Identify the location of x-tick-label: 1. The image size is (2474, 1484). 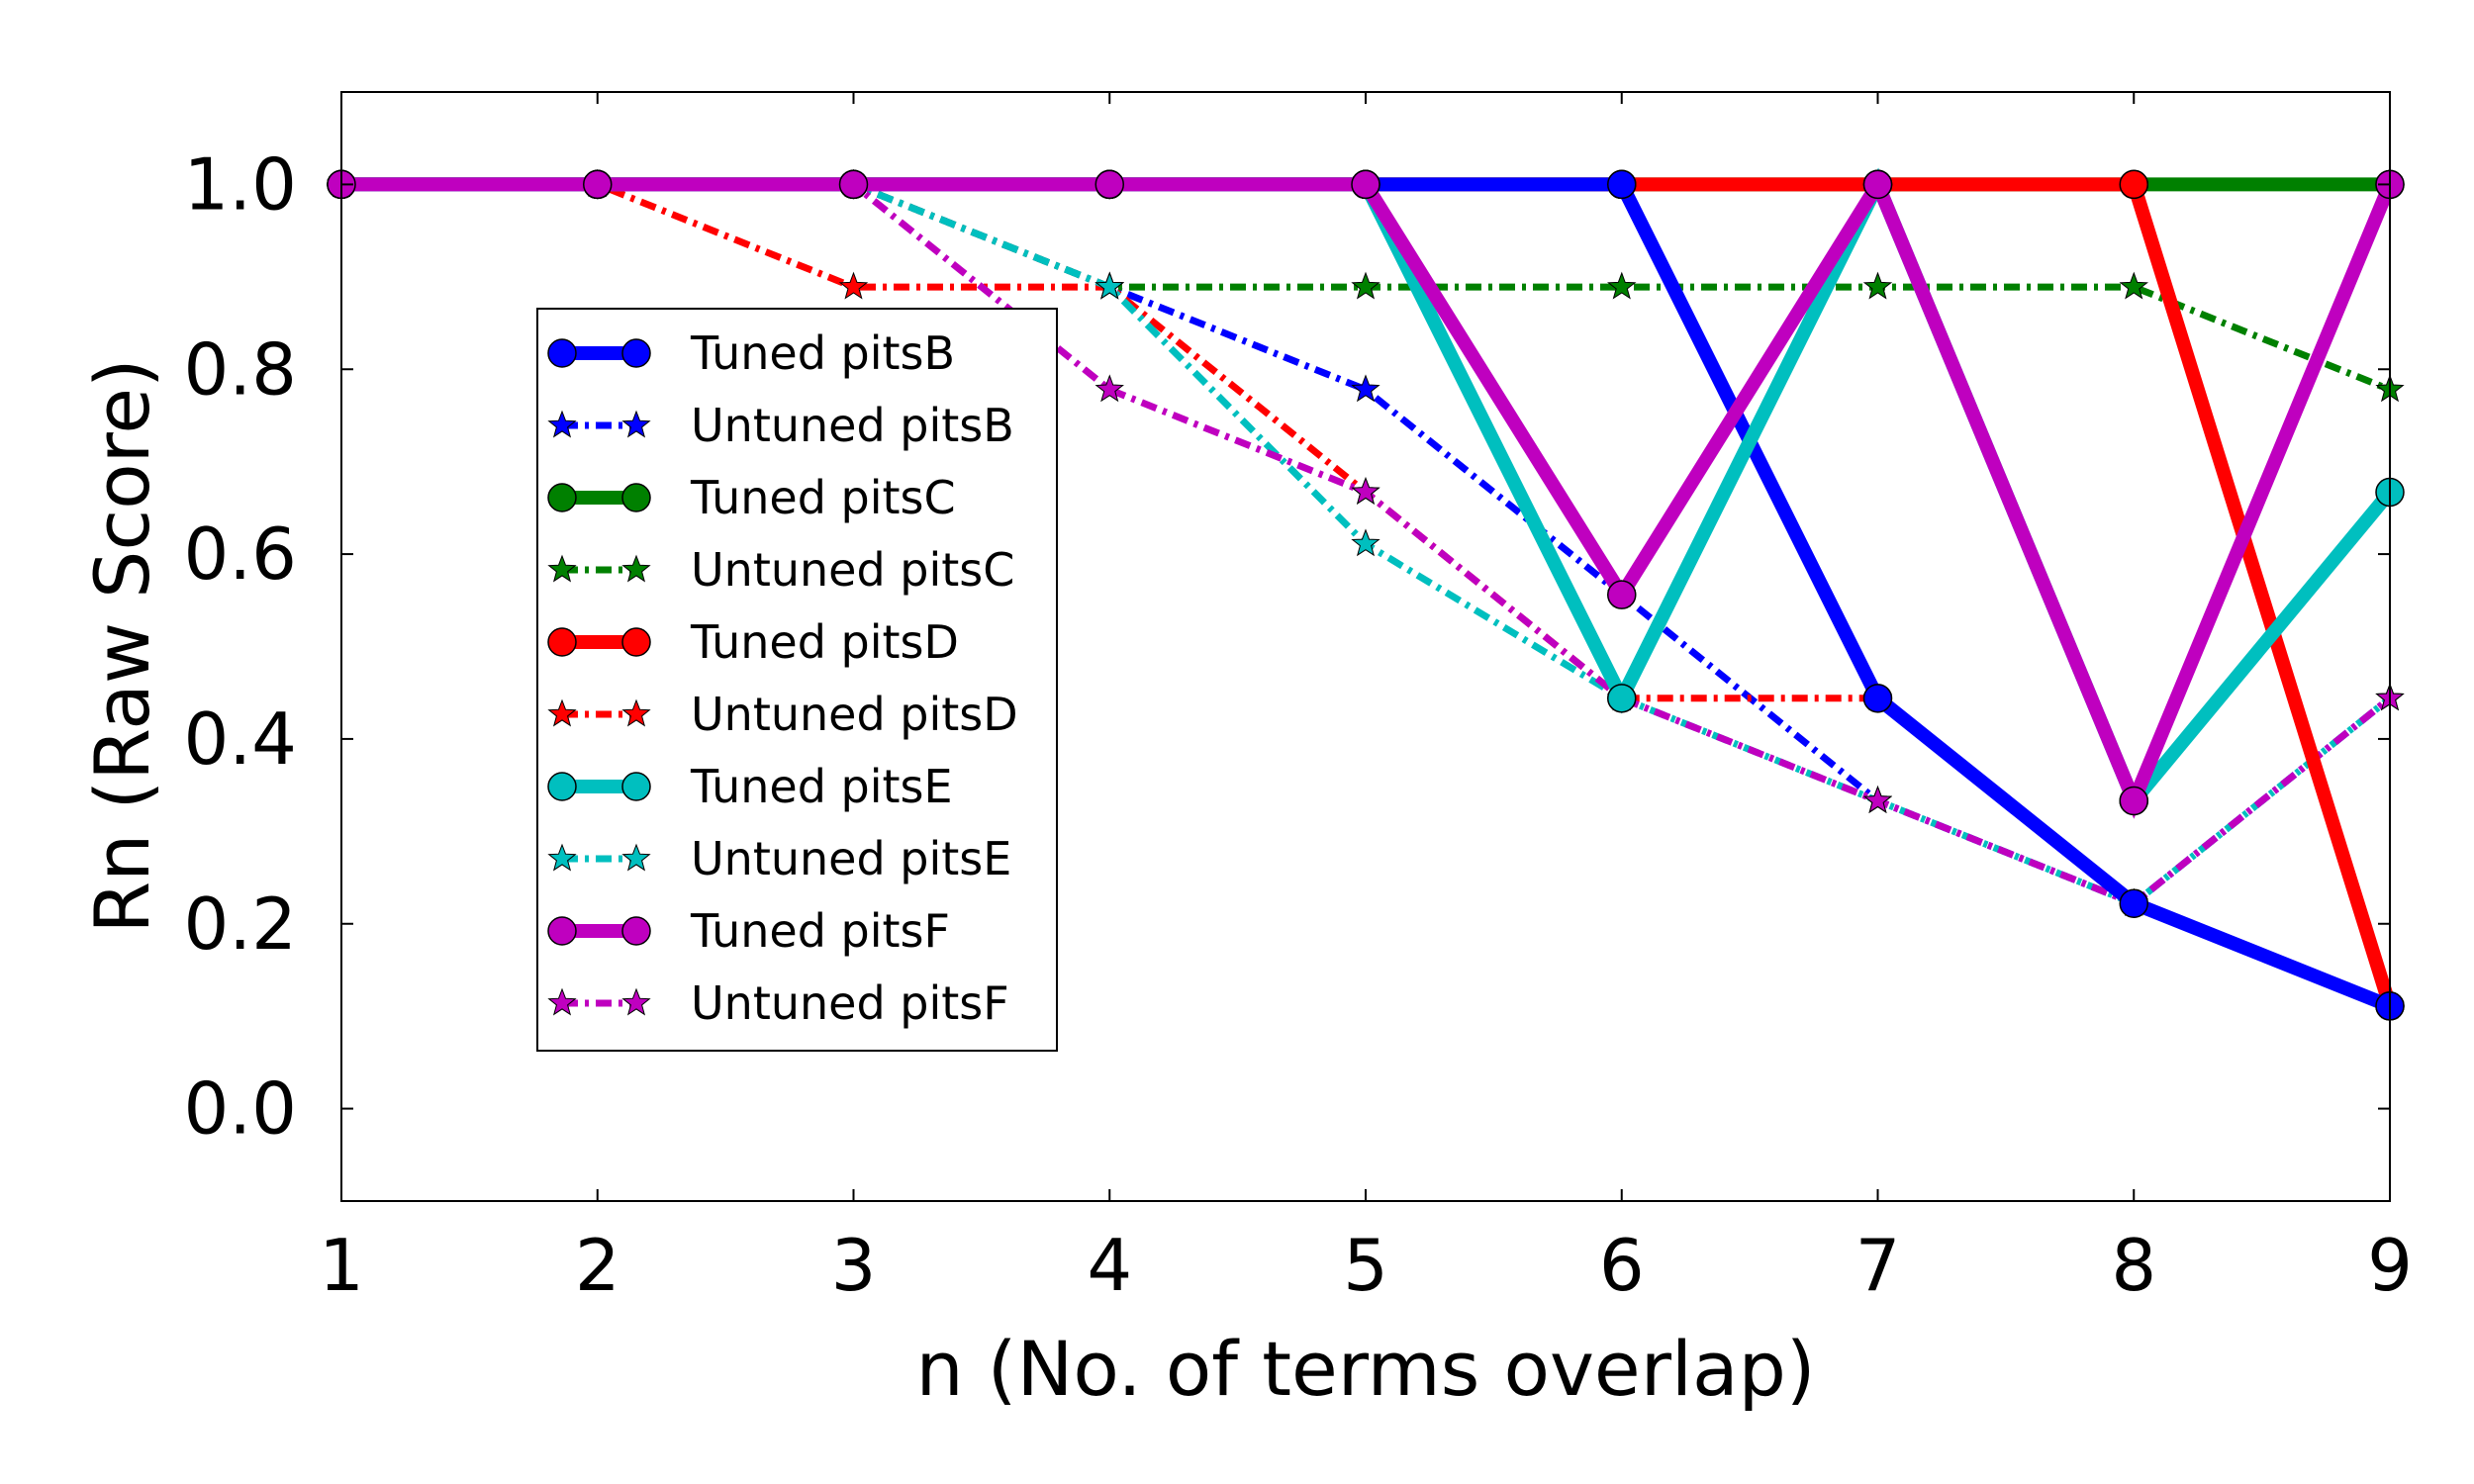
(342, 1265).